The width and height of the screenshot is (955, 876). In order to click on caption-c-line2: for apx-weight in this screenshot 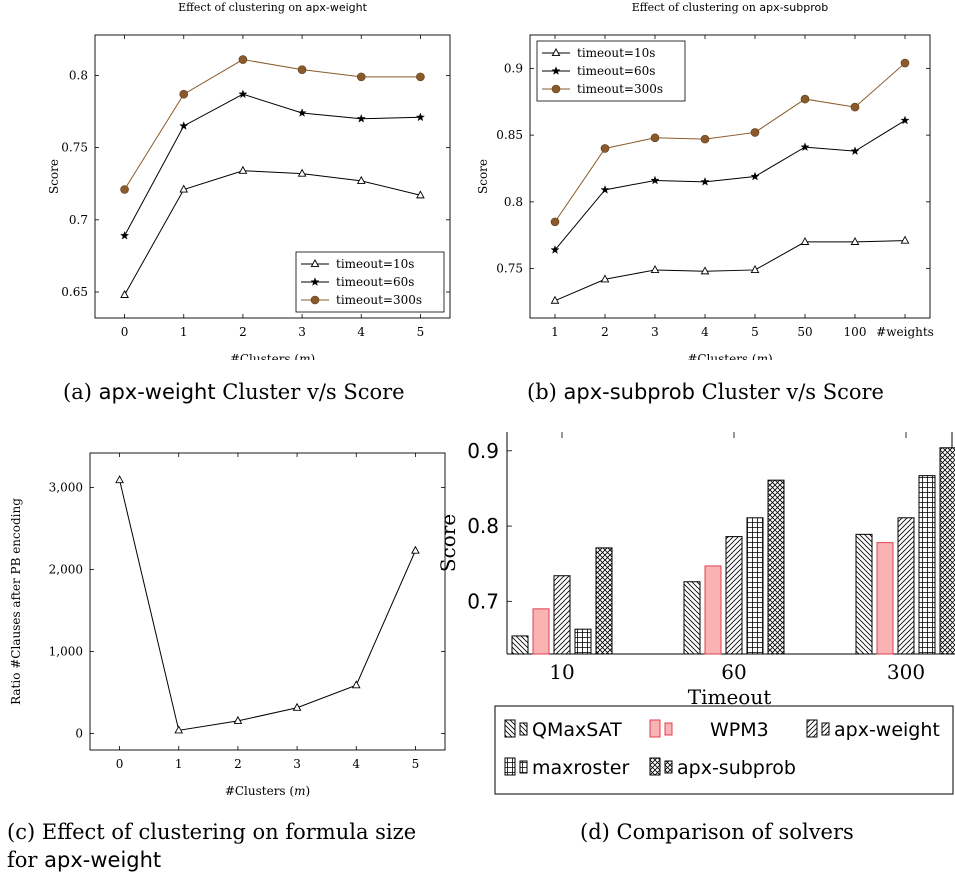, I will do `click(211, 860)`.